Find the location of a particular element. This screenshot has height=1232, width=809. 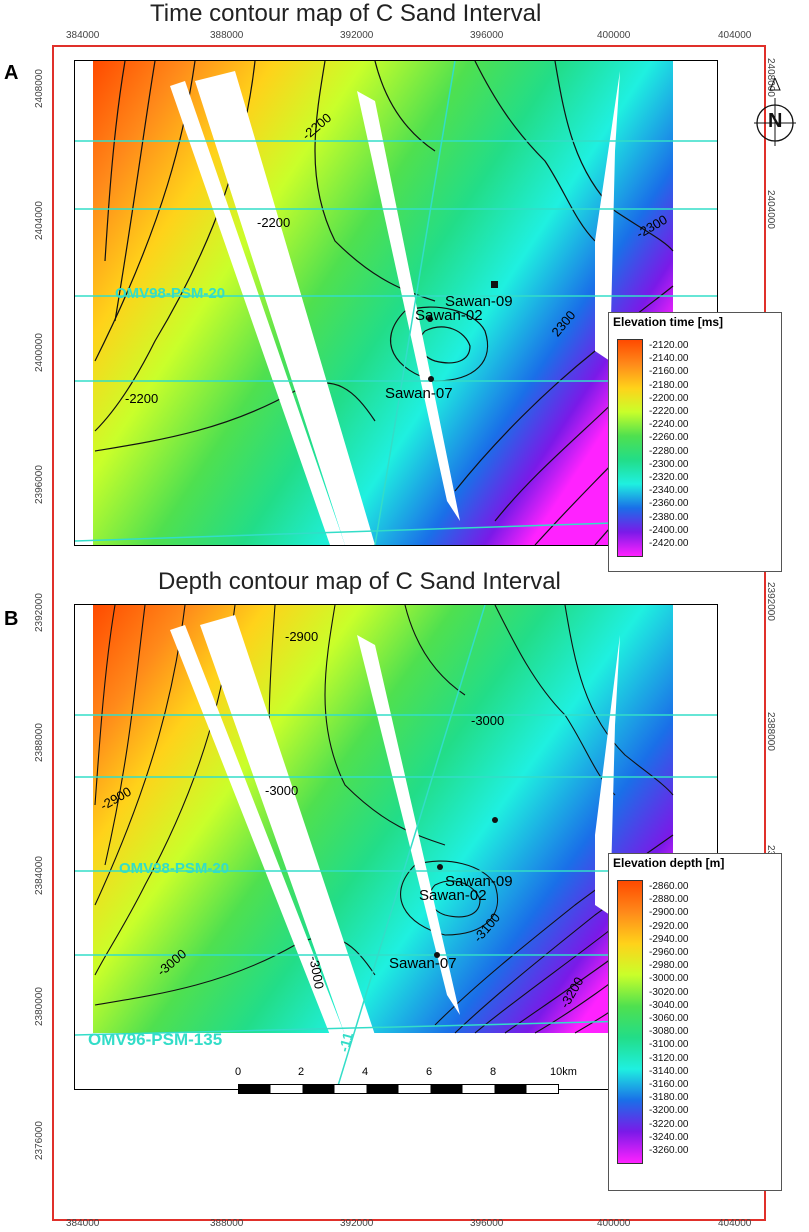

x-tick-top: 404000 is located at coordinates (735, 35).